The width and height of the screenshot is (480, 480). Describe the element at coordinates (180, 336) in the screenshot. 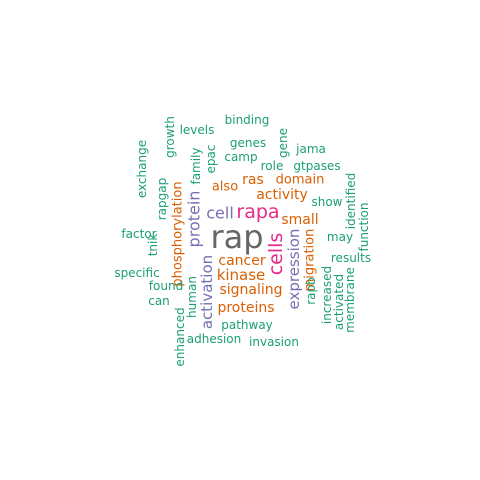

I see `word-enhanced: enhanced` at that location.